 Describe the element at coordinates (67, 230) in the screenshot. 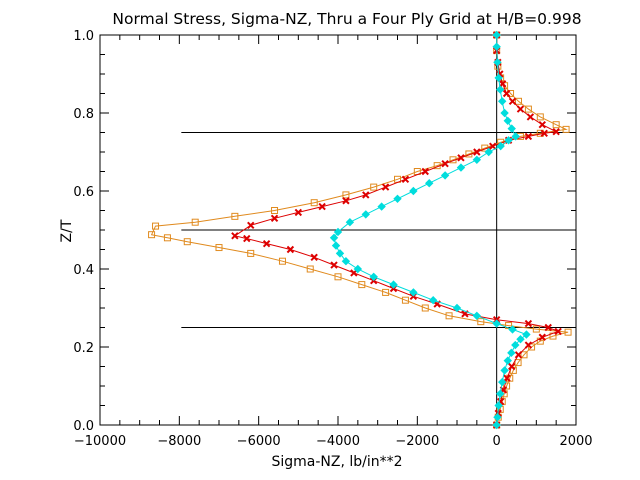

I see `y-axis-label: Z/T` at that location.